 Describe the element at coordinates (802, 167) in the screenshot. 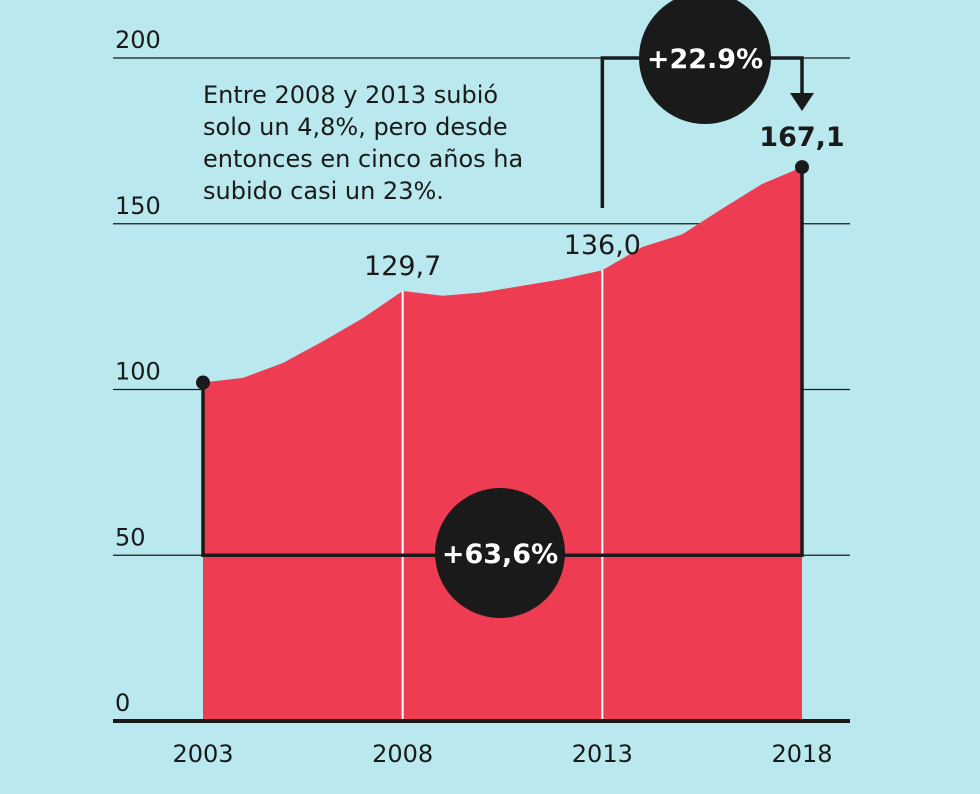

I see `end-point-dot` at that location.